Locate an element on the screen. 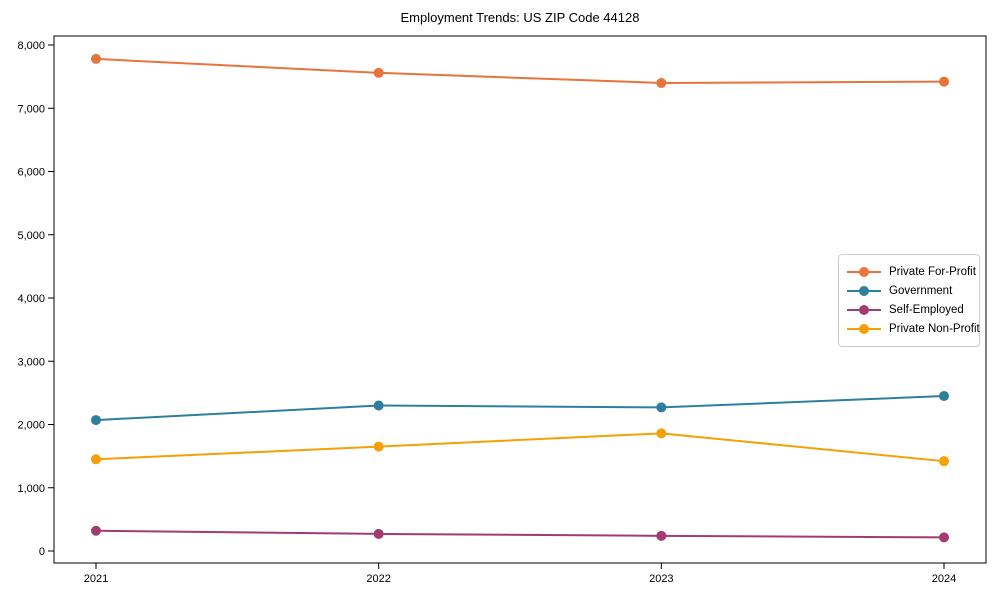 The width and height of the screenshot is (1000, 600). marker-private-for-profit-2024 is located at coordinates (944, 81).